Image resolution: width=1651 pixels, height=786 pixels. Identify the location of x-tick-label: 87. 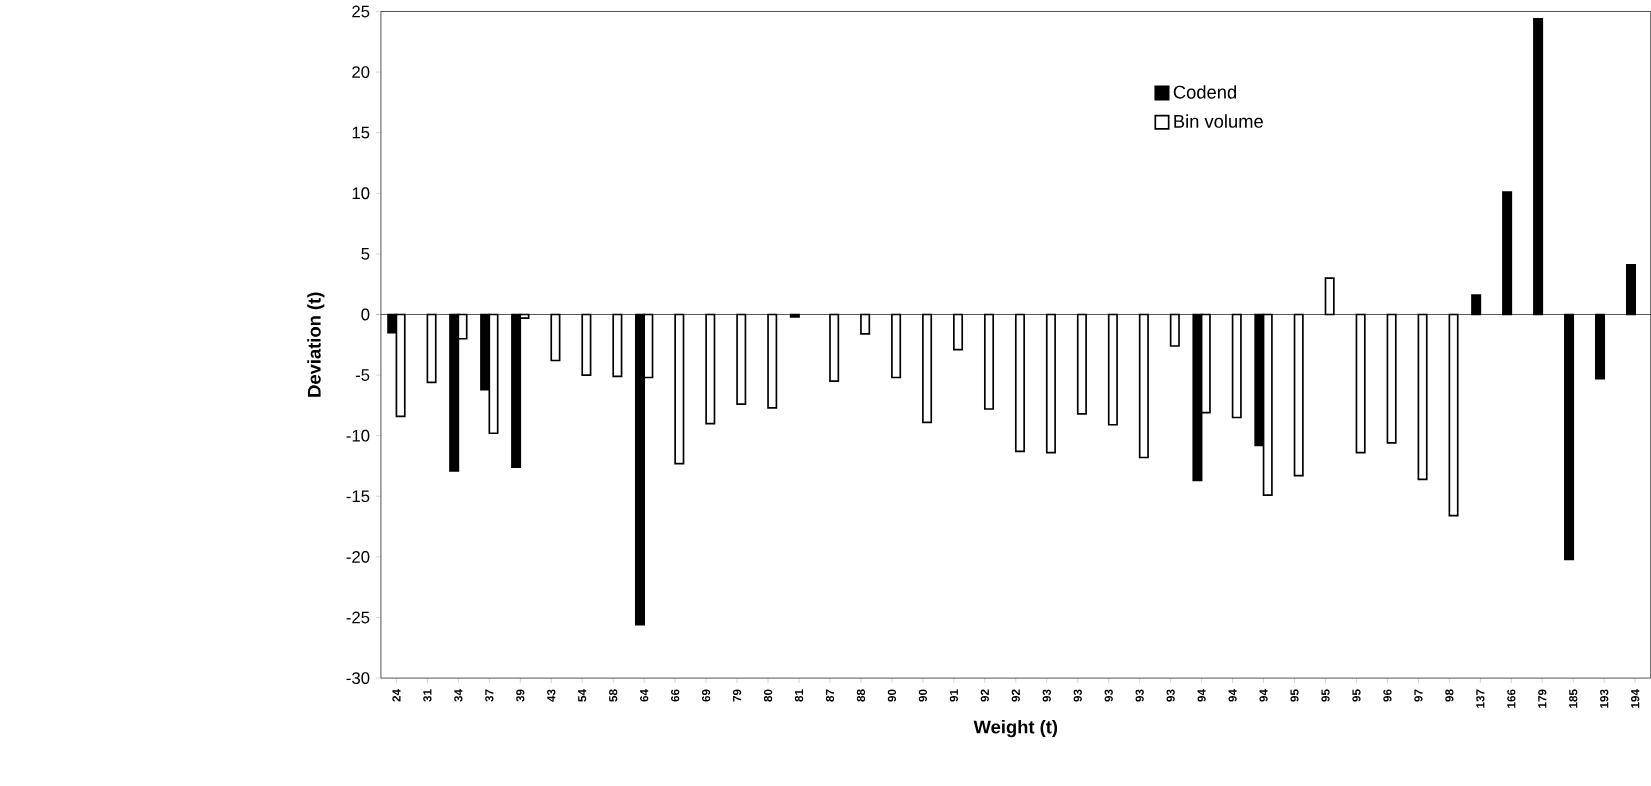
(830, 695).